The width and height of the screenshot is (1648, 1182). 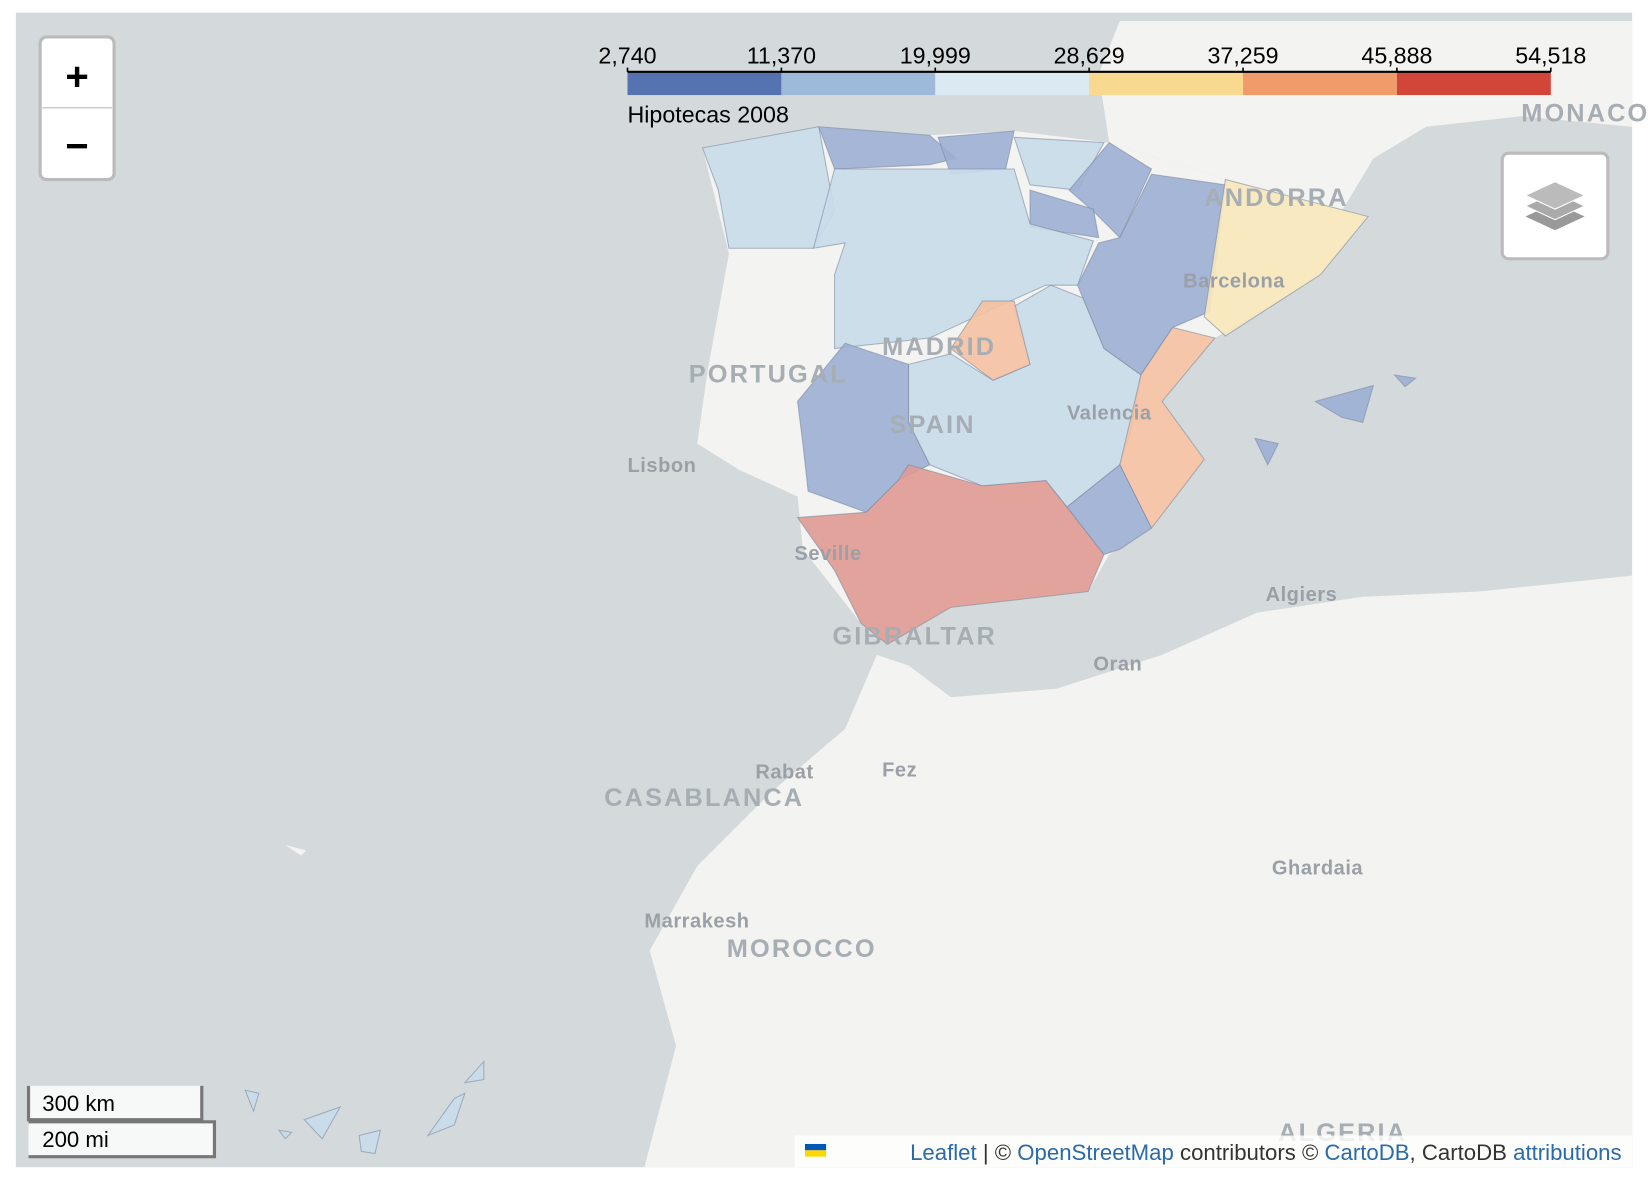 I want to click on island, so click(x=296, y=850).